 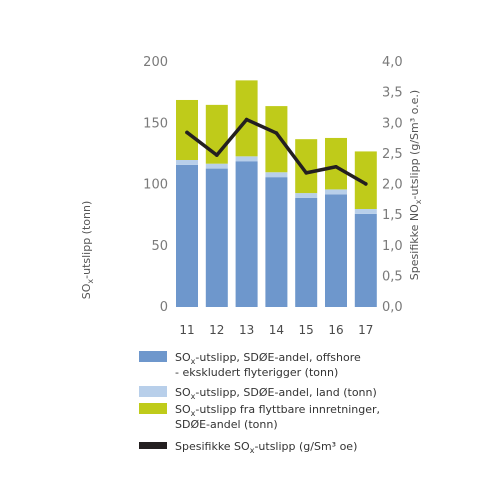 I want to click on x-tick-label: 13, so click(x=246, y=330).